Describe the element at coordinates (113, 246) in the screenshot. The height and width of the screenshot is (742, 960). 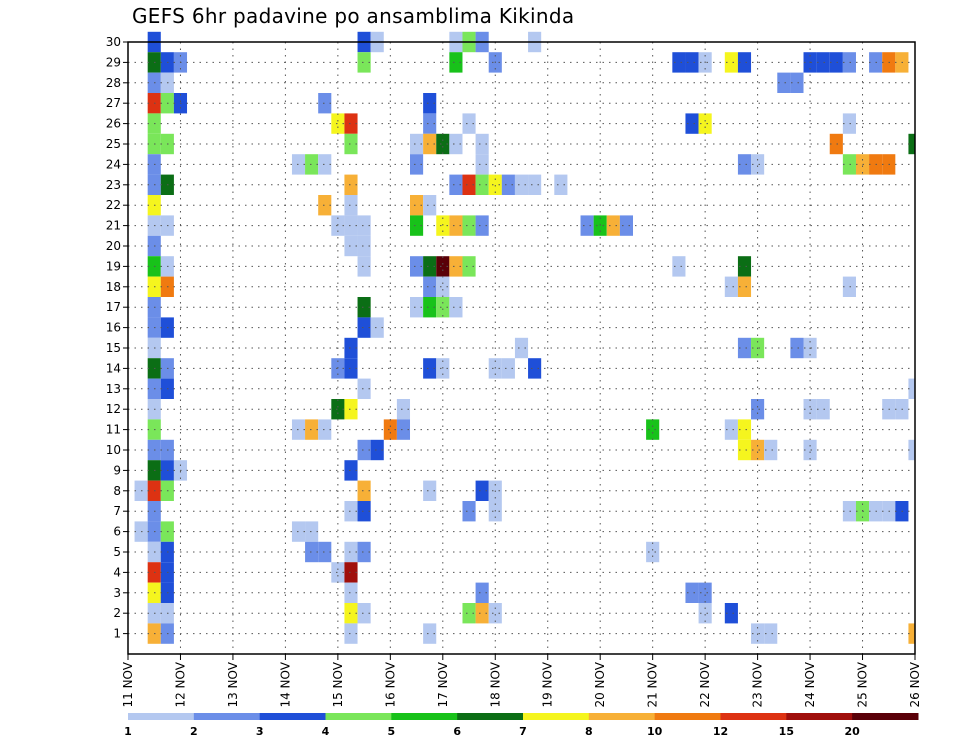
I see `y-tick-label: 20` at that location.